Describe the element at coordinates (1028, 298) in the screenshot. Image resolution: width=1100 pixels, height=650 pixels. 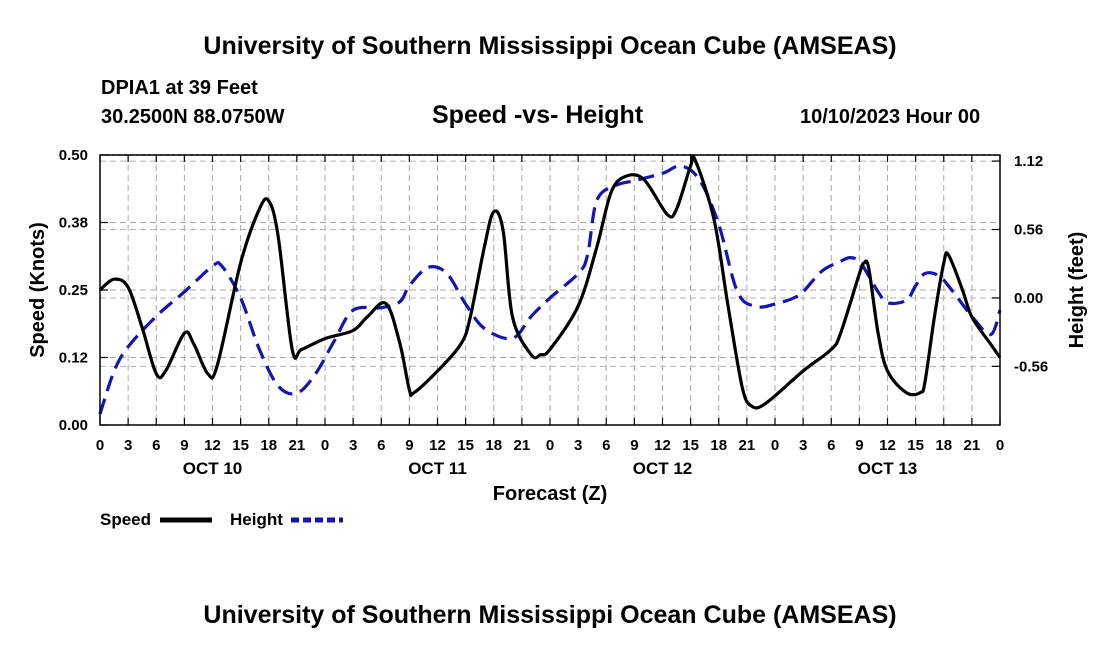
I see `y-right-tick-label: 0.00` at that location.